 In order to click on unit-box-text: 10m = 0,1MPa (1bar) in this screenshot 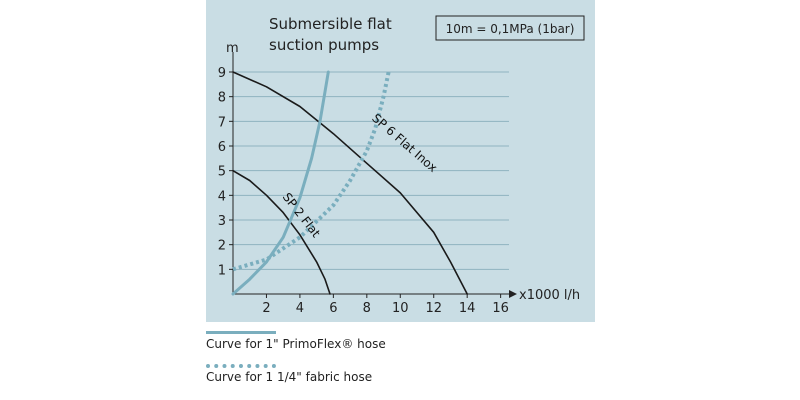, I will do `click(510, 29)`.